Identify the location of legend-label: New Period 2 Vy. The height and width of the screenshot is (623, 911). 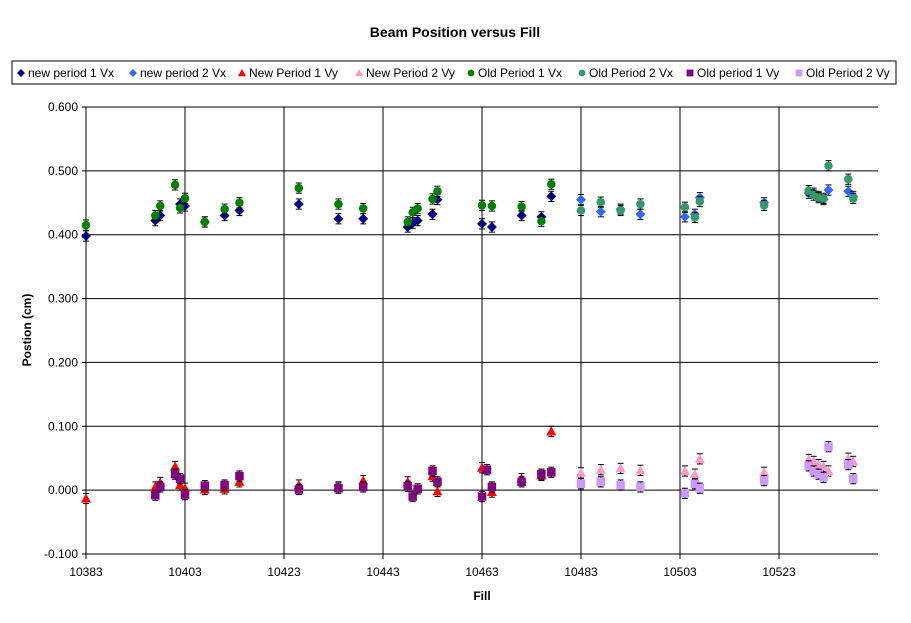
(410, 73).